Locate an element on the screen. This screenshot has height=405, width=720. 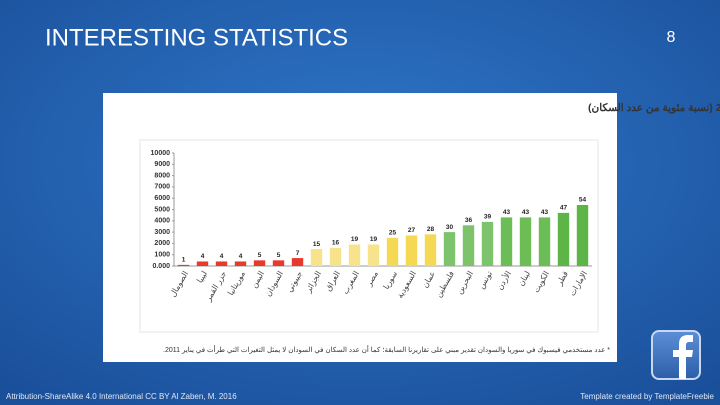
y-tick-label: 1000 is located at coordinates (162, 255).